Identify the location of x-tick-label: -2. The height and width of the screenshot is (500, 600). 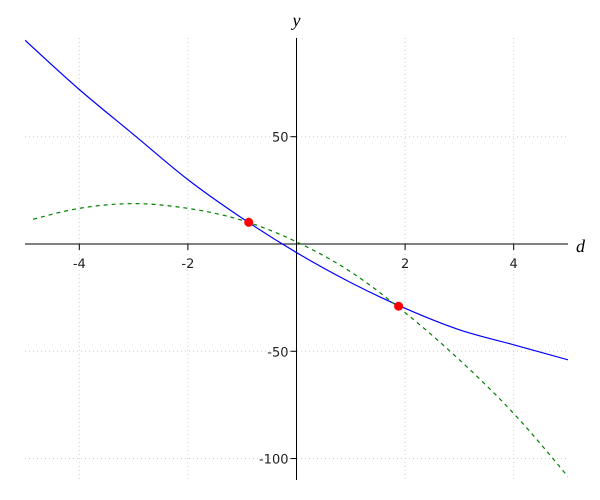
(187, 264).